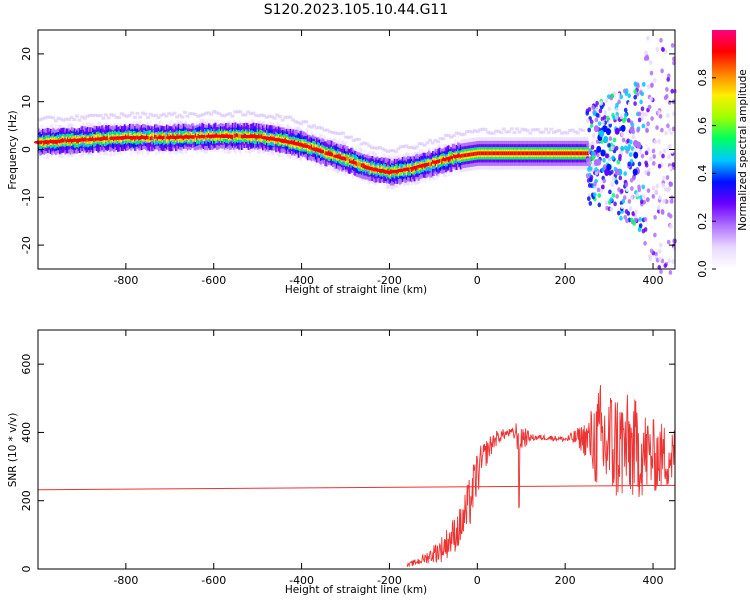 This screenshot has height=600, width=750. I want to click on y-tick-label: -10, so click(26, 197).